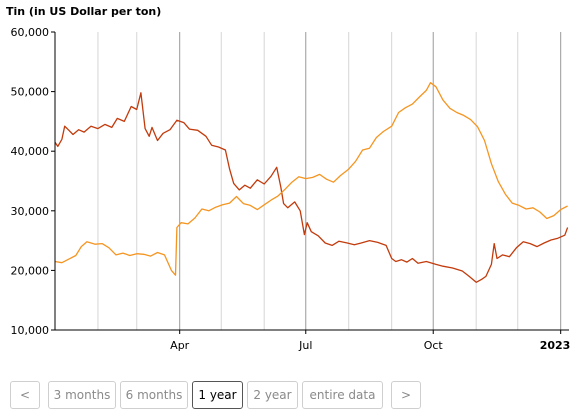 Image resolution: width=582 pixels, height=420 pixels. What do you see at coordinates (434, 345) in the screenshot?
I see `x-tick-label: Oct` at bounding box center [434, 345].